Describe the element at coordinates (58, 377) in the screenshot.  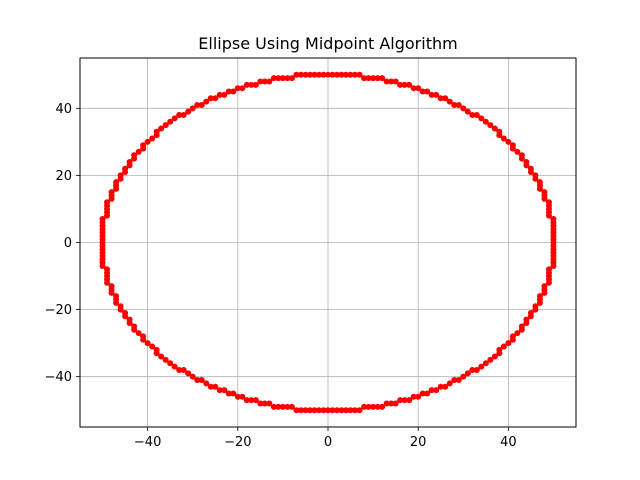
I see `y-tick-label: −40` at that location.